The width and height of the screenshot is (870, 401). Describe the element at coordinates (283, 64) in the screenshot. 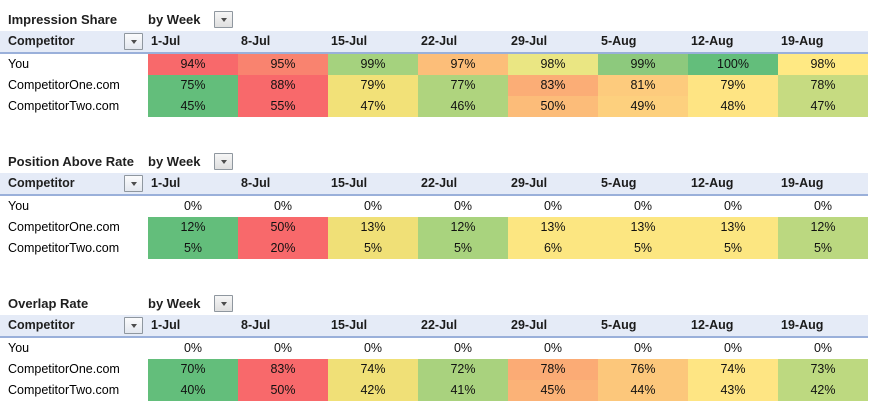

I see `data-cell: 95%` at that location.